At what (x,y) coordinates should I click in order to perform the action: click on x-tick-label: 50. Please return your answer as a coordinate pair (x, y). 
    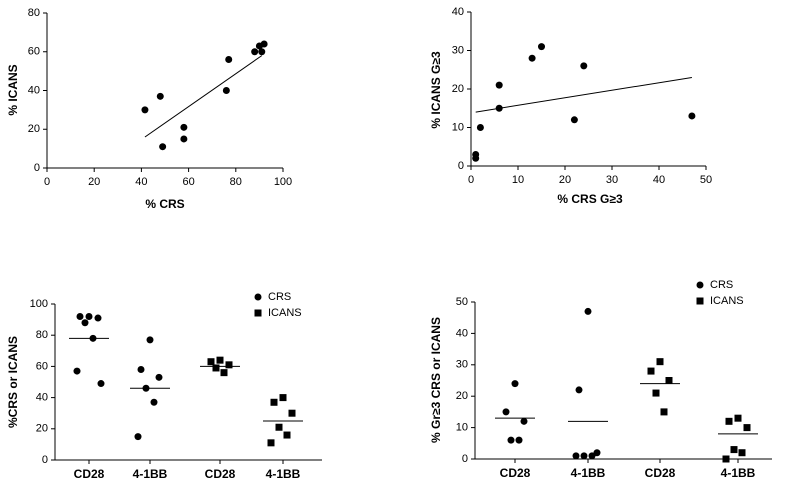
    Looking at the image, I should click on (706, 180).